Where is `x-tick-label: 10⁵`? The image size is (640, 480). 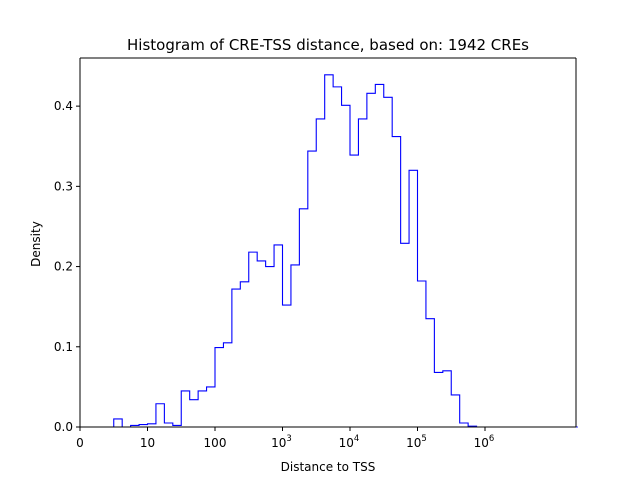
x-tick-label: 10⁵ is located at coordinates (416, 442).